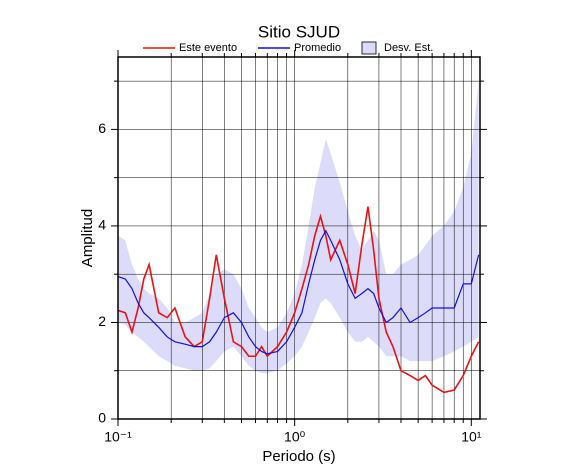  What do you see at coordinates (299, 31) in the screenshot?
I see `chart-title: Sitio SJUD` at bounding box center [299, 31].